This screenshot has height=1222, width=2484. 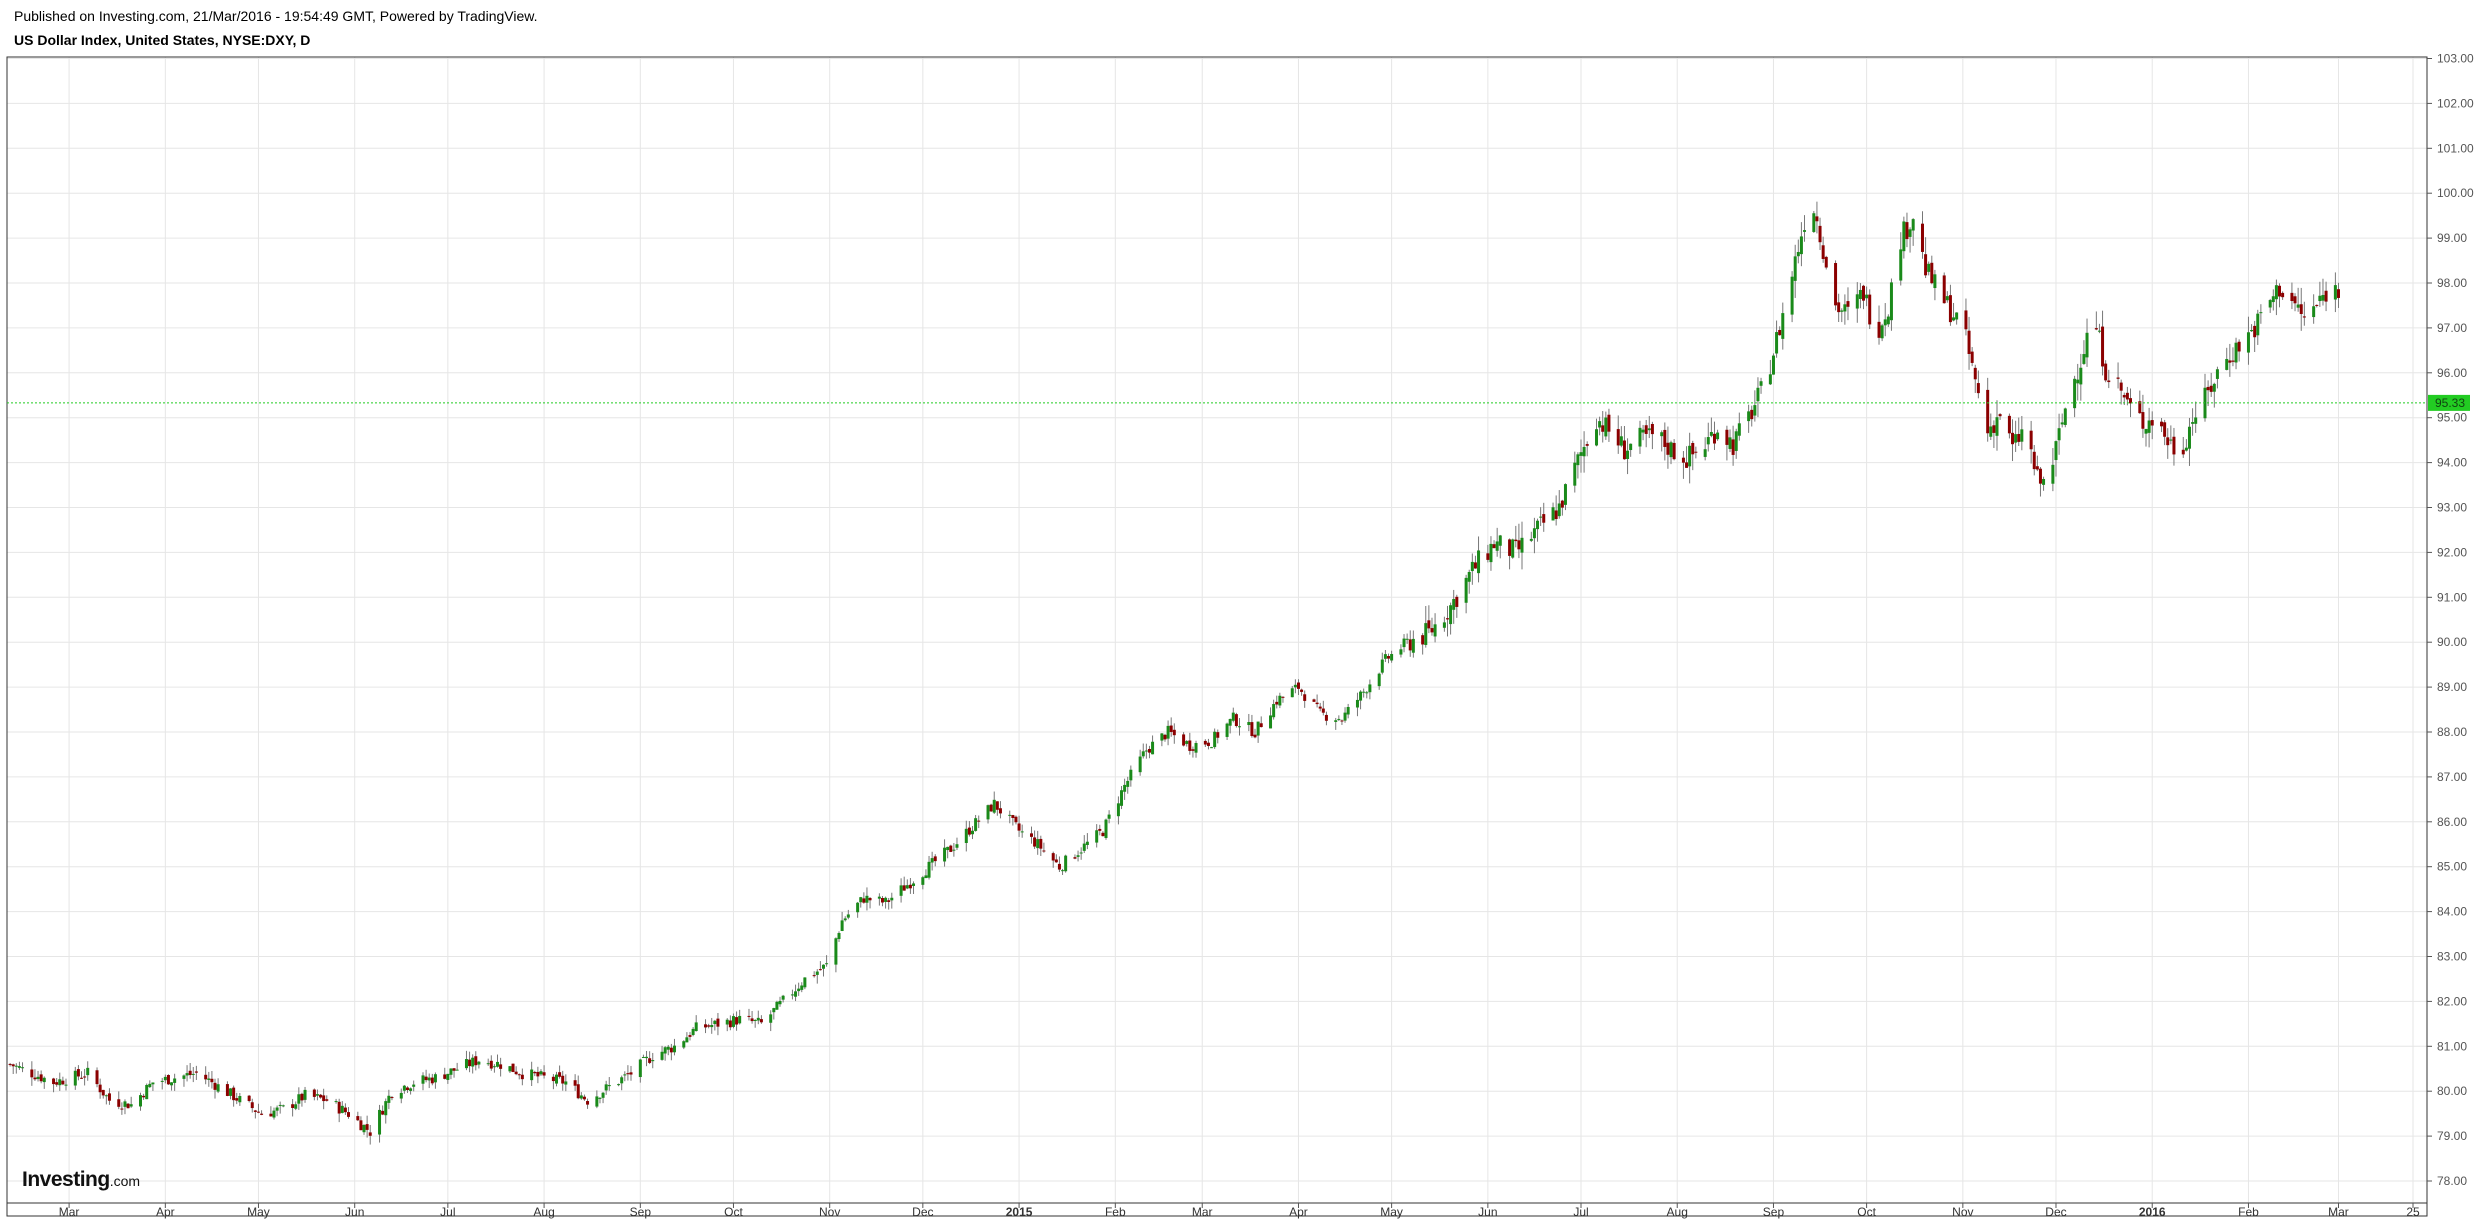 I want to click on y-tick-label: 96.00, so click(x=2452, y=373).